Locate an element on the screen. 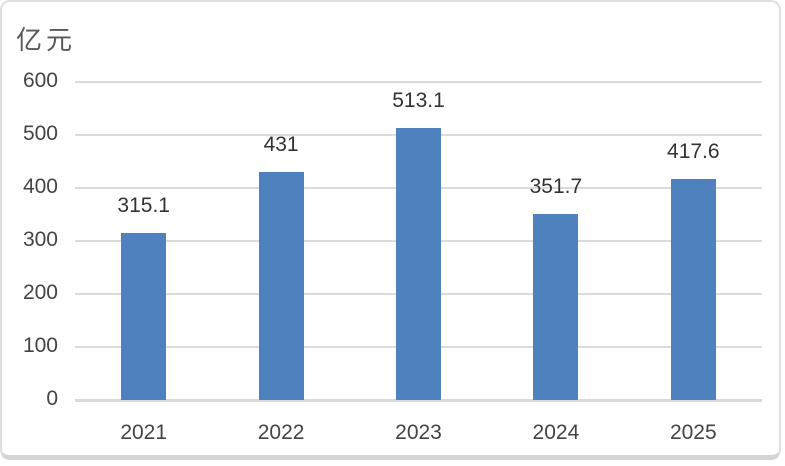 This screenshot has height=466, width=785. y-axis-tick-label: 0 is located at coordinates (52, 399).